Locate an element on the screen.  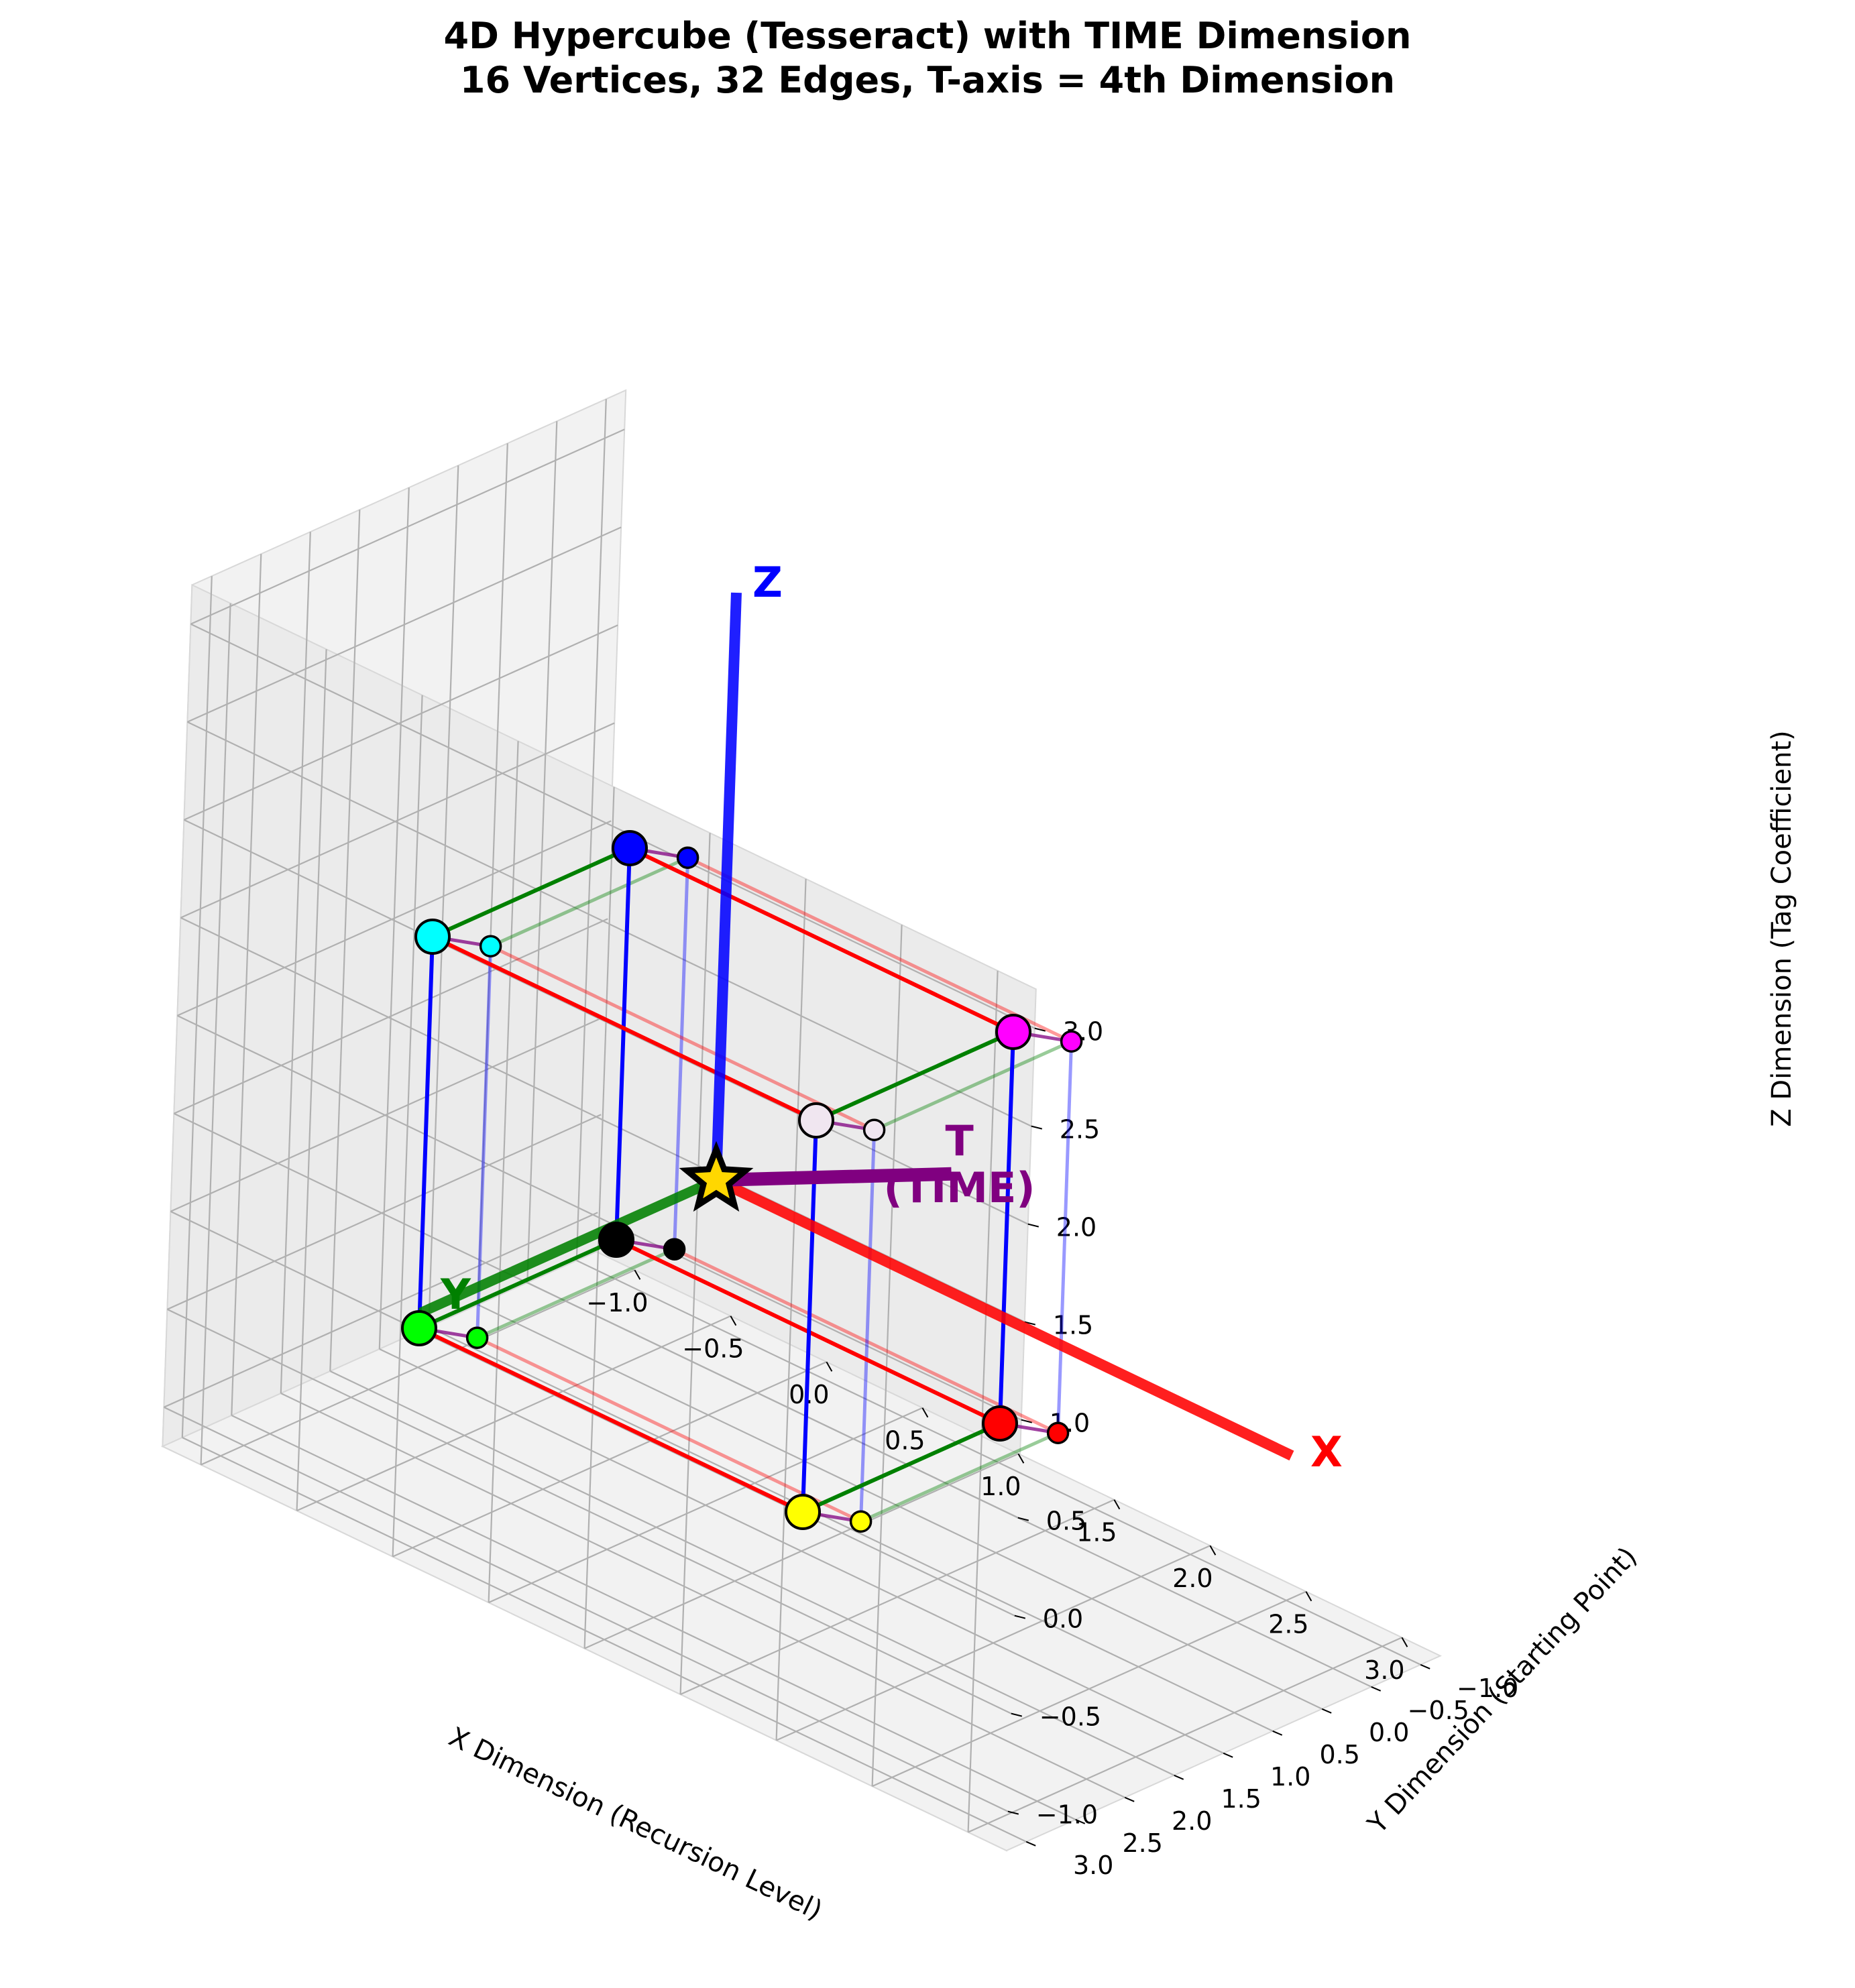
z-tick-label: −0.5 is located at coordinates (1070, 1717).